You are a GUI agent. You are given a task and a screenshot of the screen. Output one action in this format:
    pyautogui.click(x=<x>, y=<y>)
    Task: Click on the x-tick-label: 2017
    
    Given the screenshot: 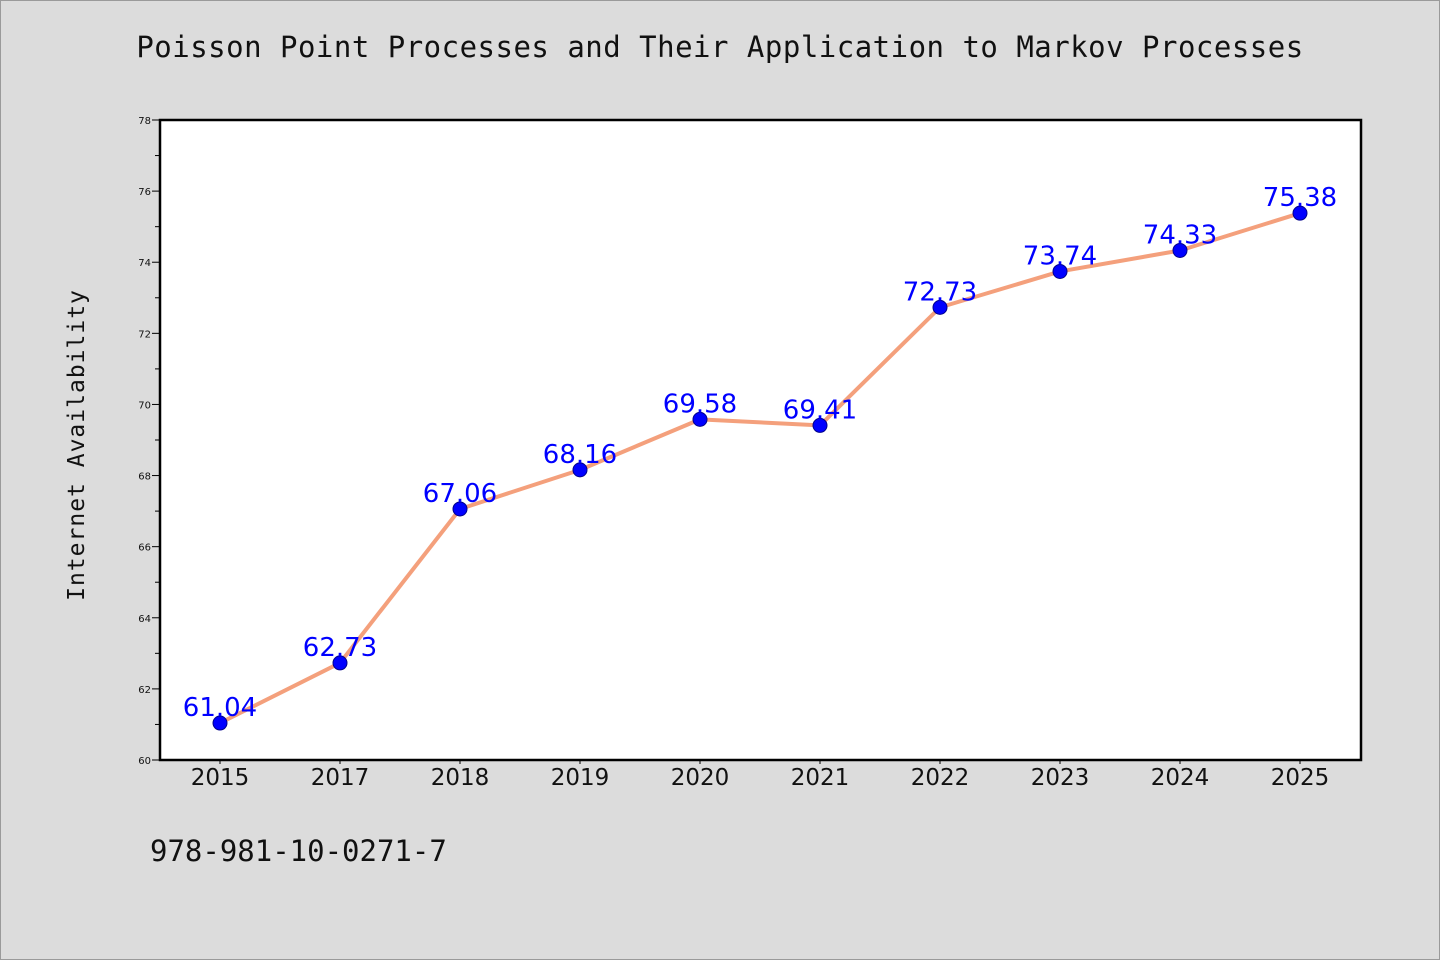 What is the action you would take?
    pyautogui.click(x=340, y=778)
    